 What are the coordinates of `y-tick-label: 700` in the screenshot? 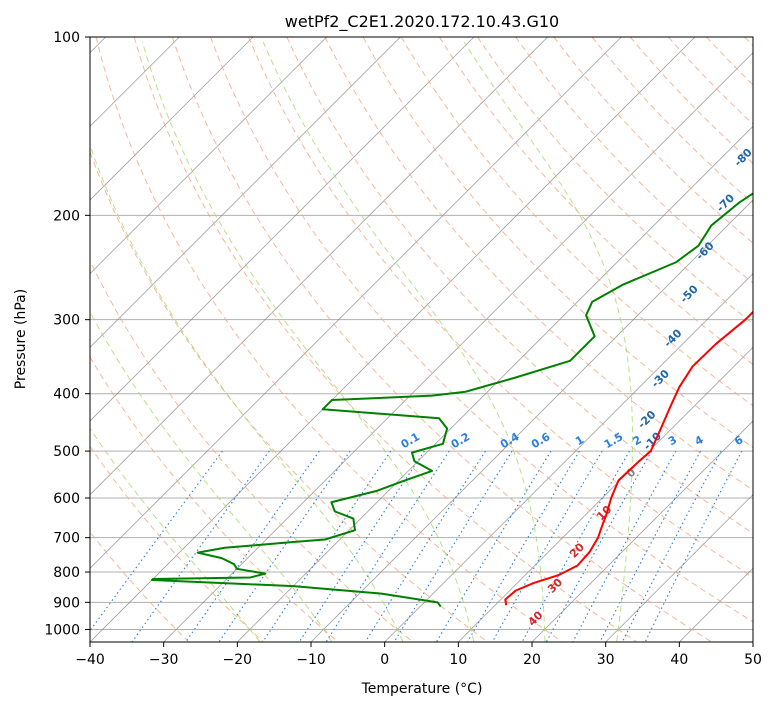 It's located at (66, 539).